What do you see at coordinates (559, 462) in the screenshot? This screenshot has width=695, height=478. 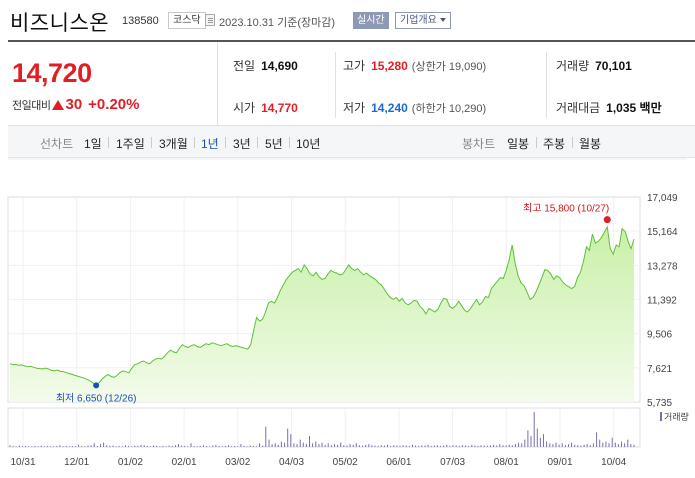 I see `x-tick-label: 09/01` at bounding box center [559, 462].